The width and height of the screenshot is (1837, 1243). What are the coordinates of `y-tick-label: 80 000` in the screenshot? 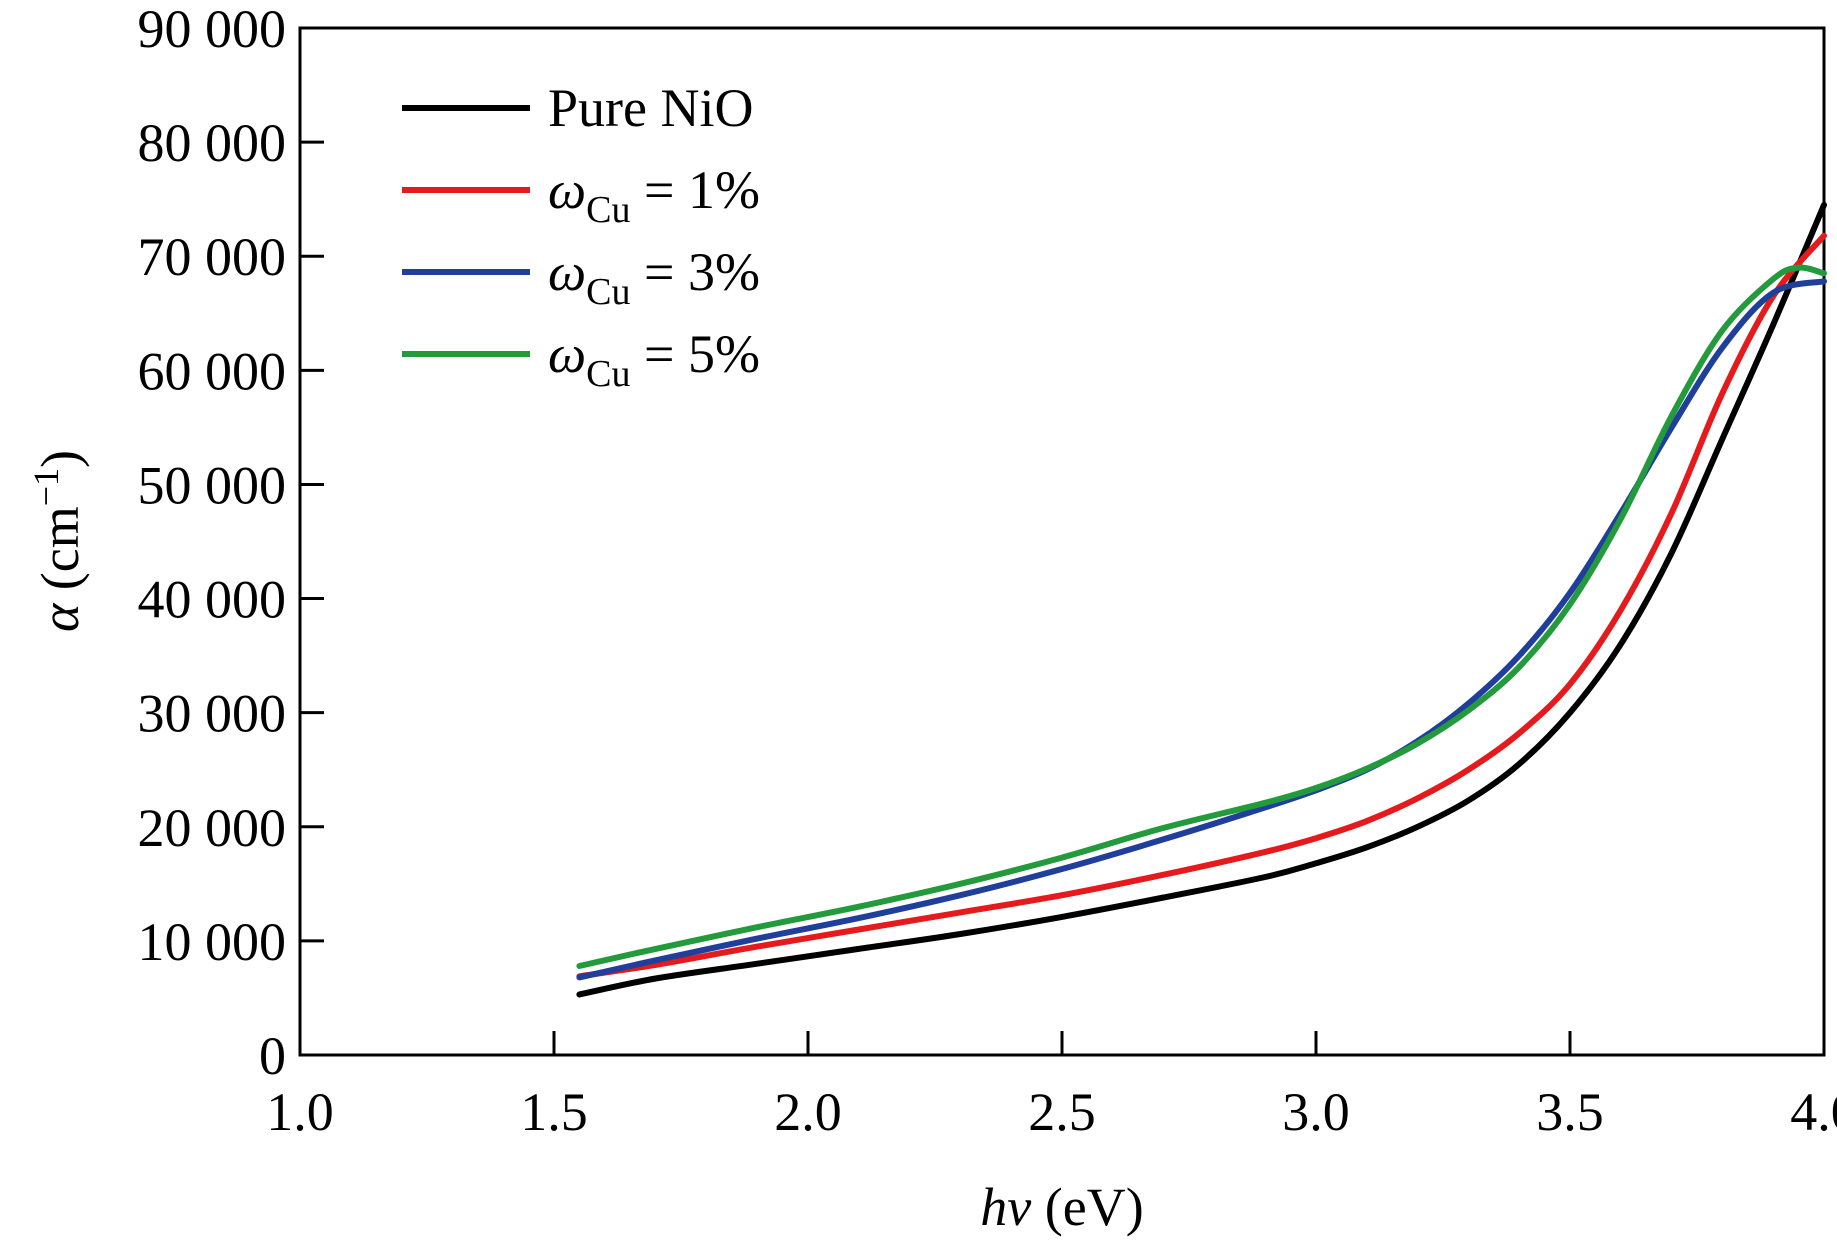 It's located at (212, 143).